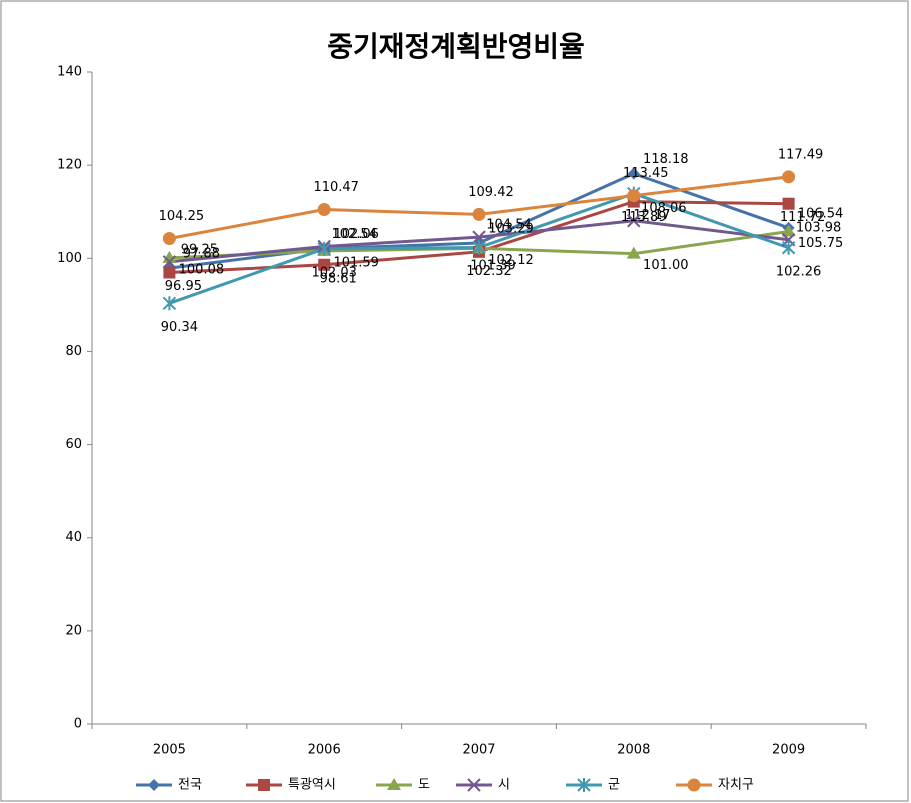 The image size is (911, 803). Describe the element at coordinates (504, 785) in the screenshot. I see `legend-label: 시` at that location.